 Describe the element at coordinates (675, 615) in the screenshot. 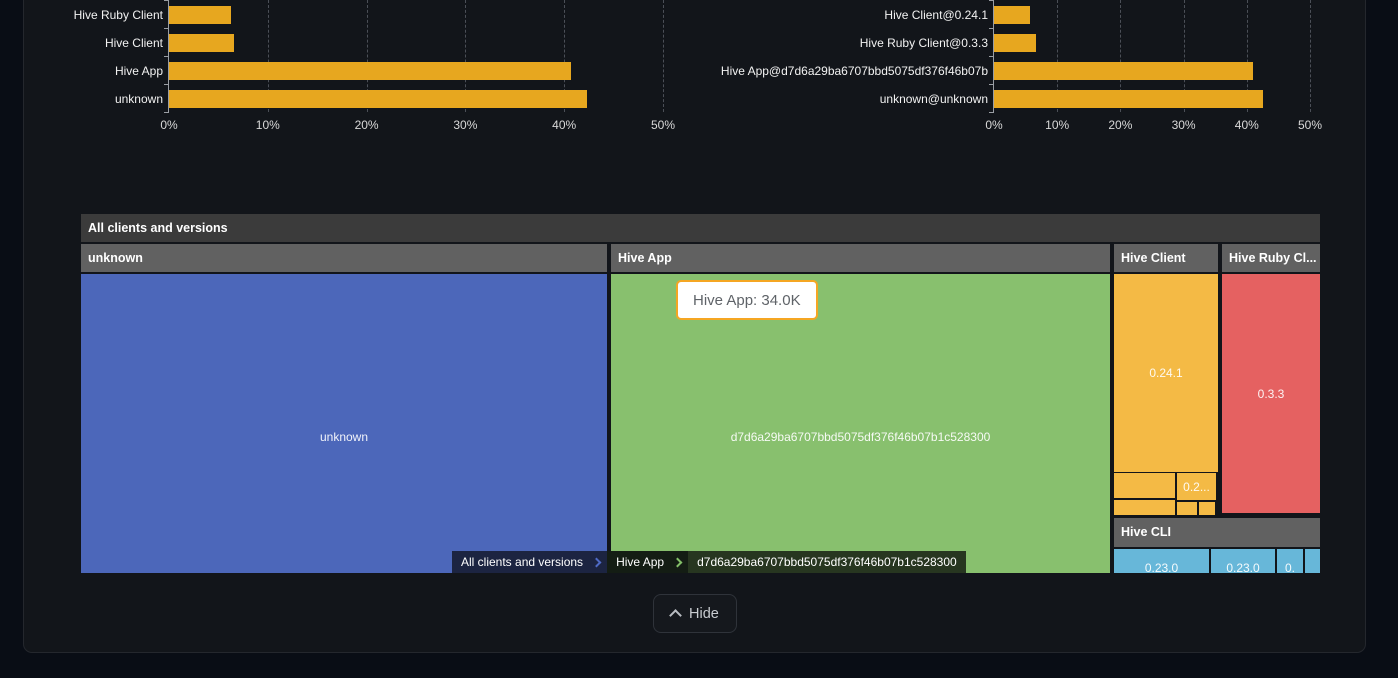

I see `chevron-up-icon` at that location.